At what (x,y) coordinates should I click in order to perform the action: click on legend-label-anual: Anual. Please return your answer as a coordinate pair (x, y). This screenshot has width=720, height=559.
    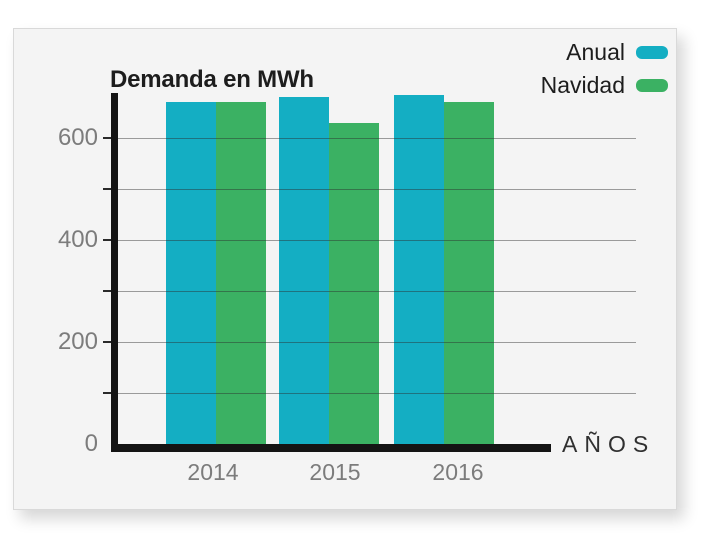
    Looking at the image, I should click on (595, 52).